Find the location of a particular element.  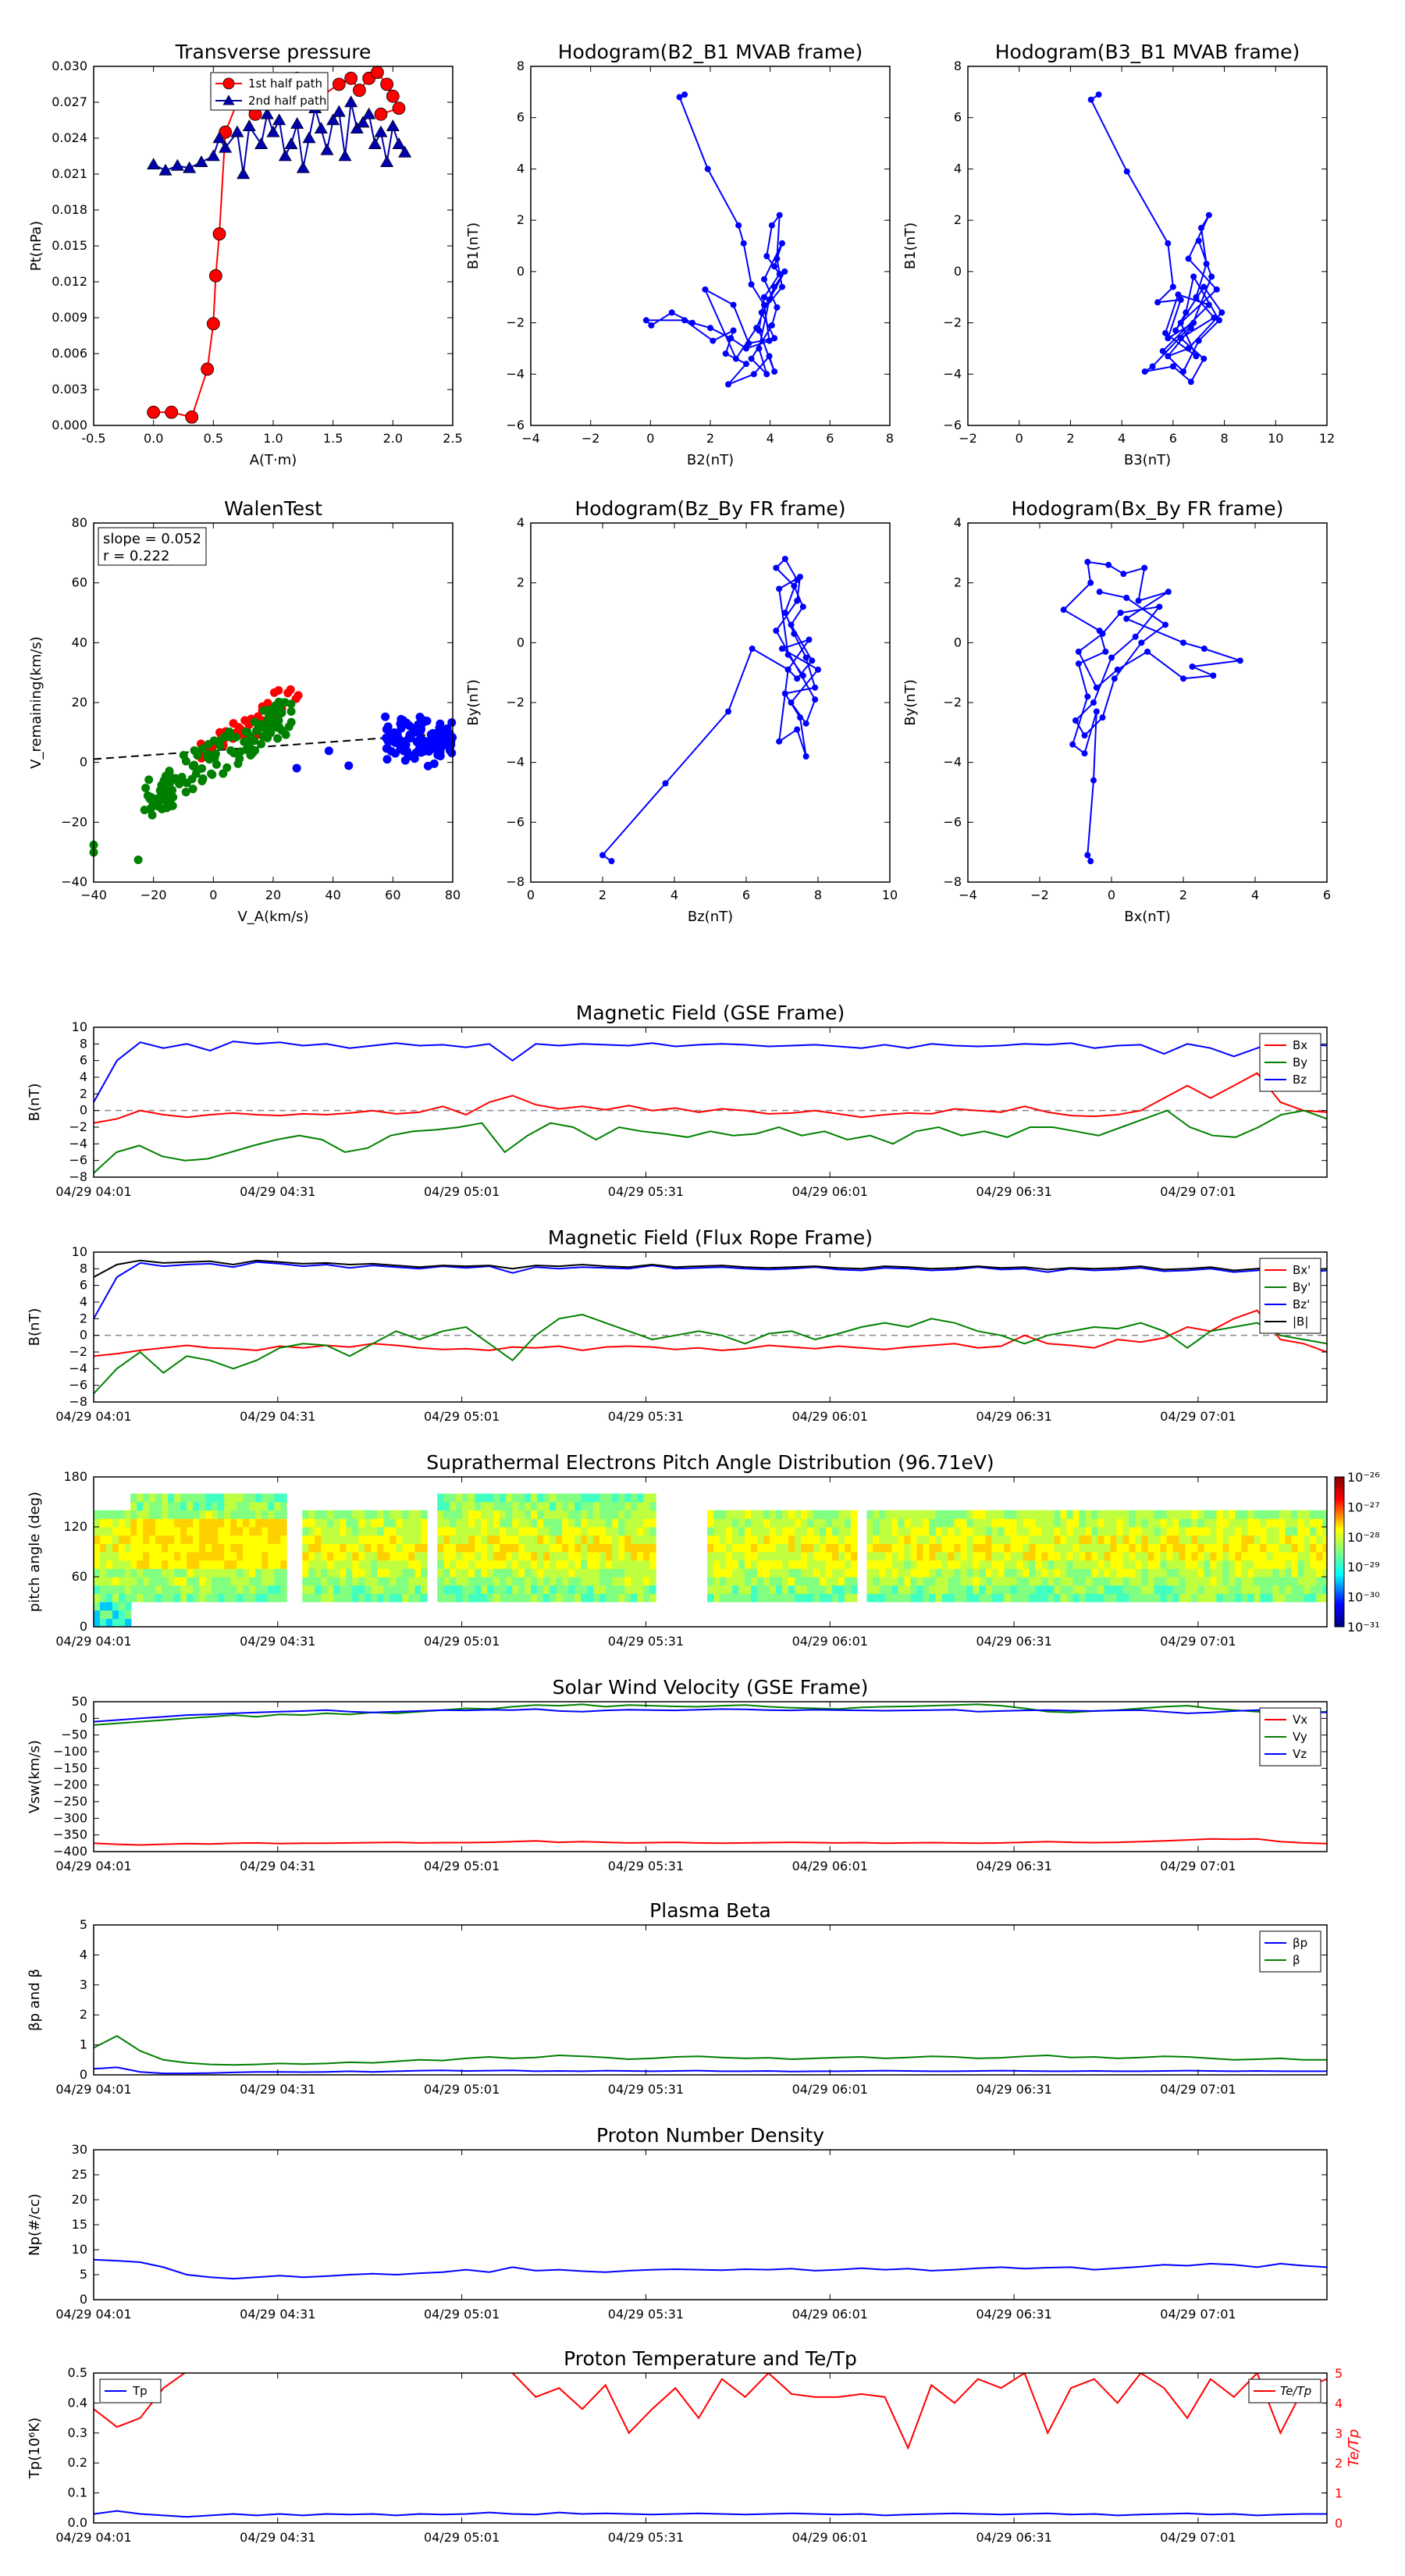

temp-right-ylabel: Te/Tp is located at coordinates (1354, 2448).